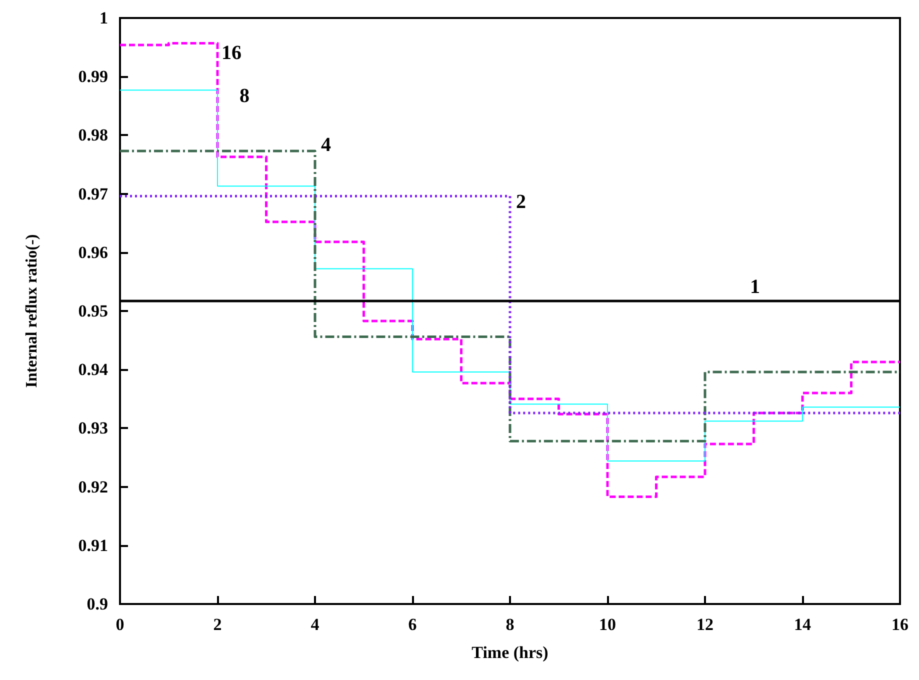 The height and width of the screenshot is (680, 919). Describe the element at coordinates (93, 545) in the screenshot. I see `y-tick-label: 0.91` at that location.